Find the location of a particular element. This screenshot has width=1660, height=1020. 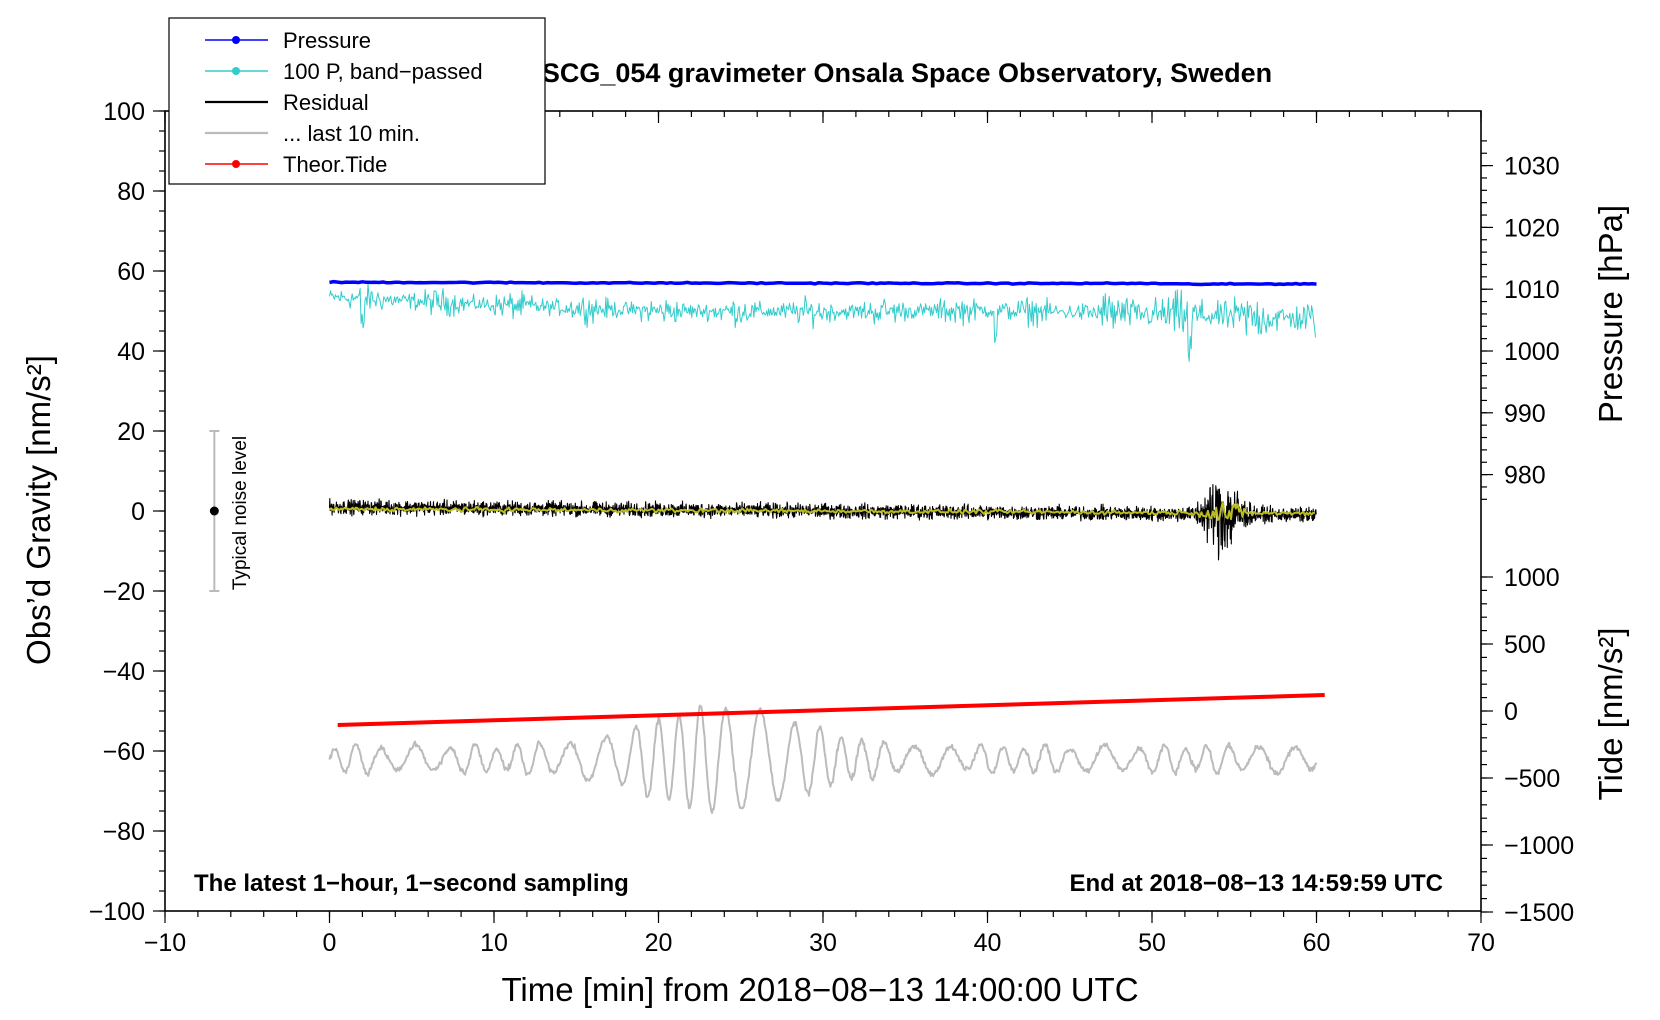

pressure-tick-label: 1020 is located at coordinates (1532, 228).